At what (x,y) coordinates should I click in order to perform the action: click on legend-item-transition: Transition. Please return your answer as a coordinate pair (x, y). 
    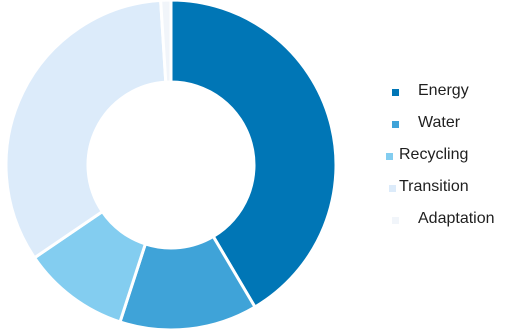
    Looking at the image, I should click on (451, 192).